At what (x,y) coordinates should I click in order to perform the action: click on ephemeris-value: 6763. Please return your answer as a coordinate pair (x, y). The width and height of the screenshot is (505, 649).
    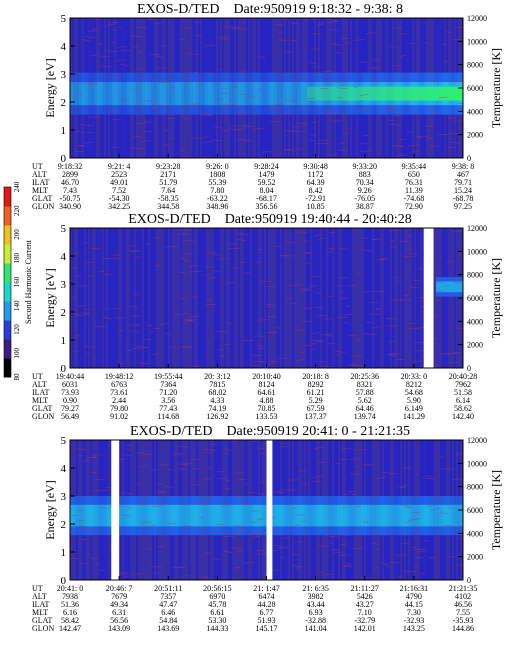
    Looking at the image, I should click on (119, 384).